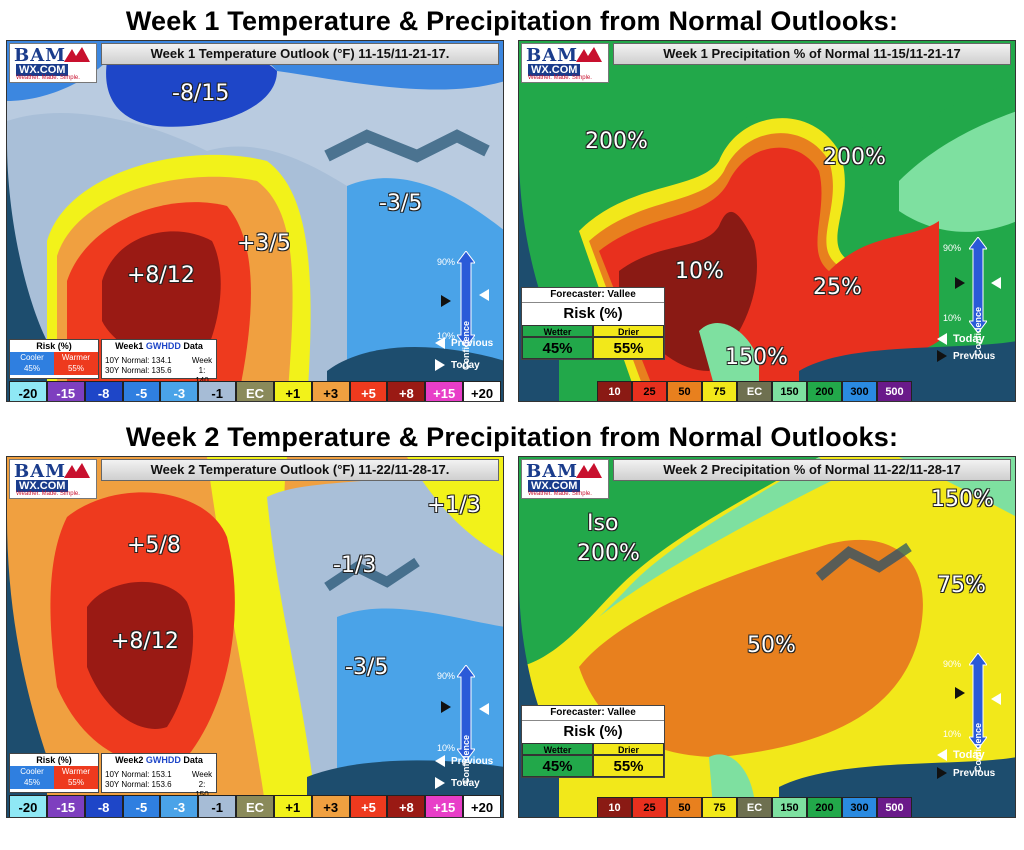  I want to click on legend-cell: +5, so click(368, 391).